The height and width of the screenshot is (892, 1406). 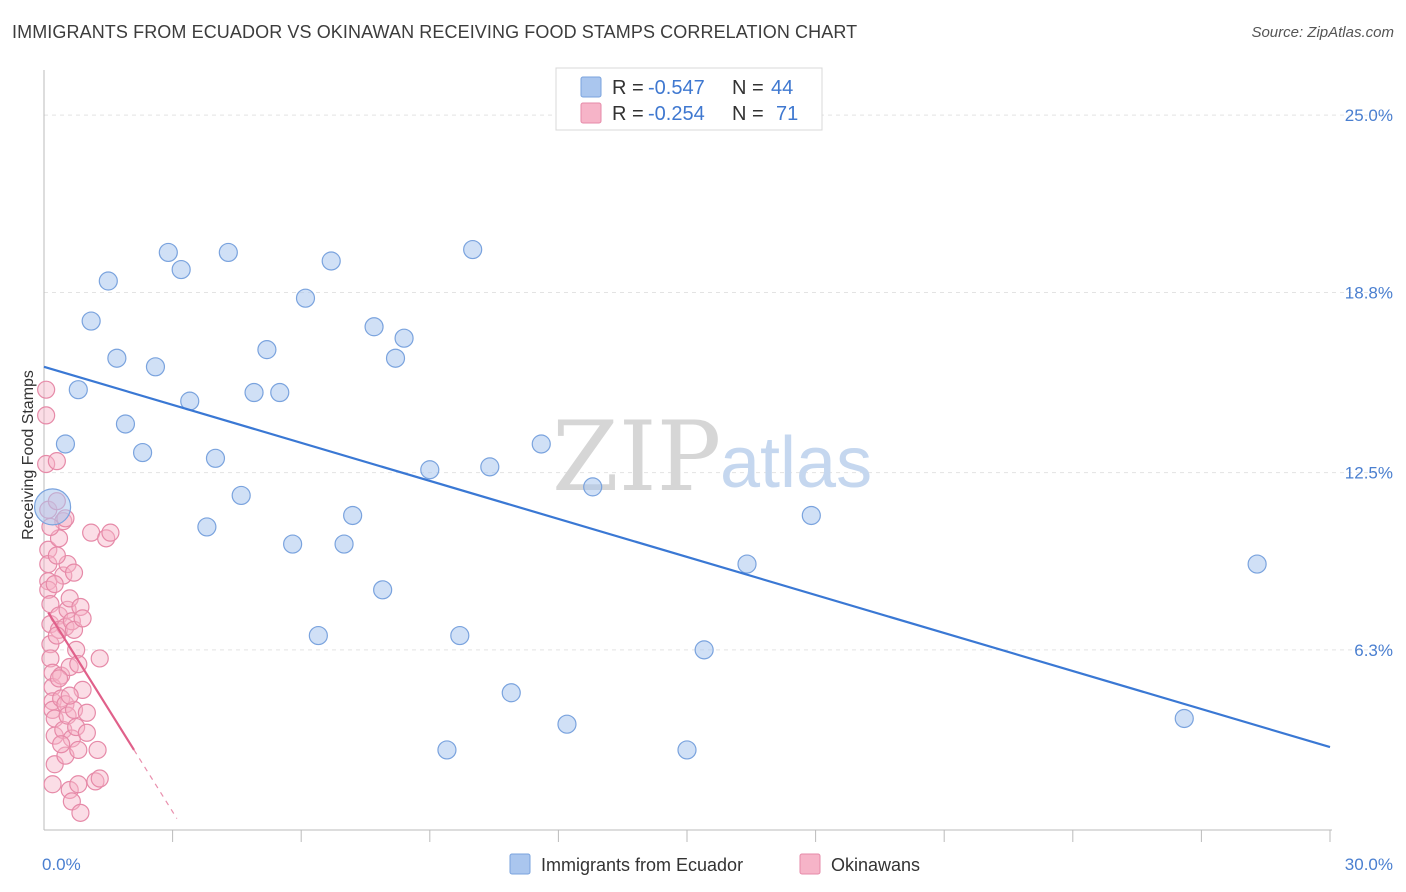 What do you see at coordinates (1369, 383) in the screenshot?
I see `y-tick-labels: 6.3% 12.5% 18.8% 25.0%` at bounding box center [1369, 383].